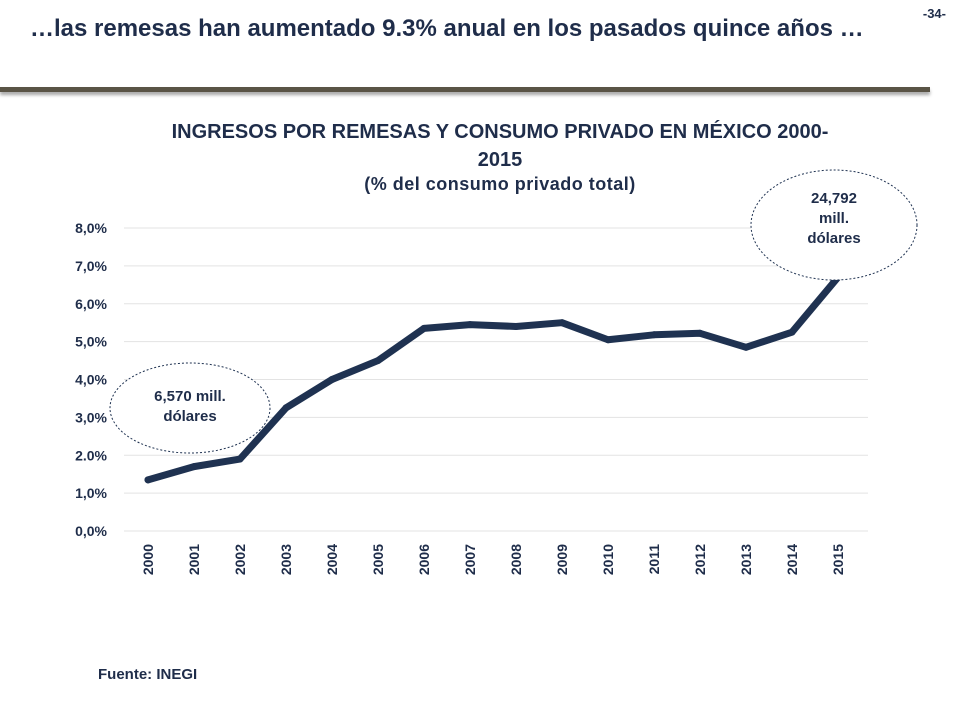  I want to click on x-tick-label: 2001, so click(194, 559).